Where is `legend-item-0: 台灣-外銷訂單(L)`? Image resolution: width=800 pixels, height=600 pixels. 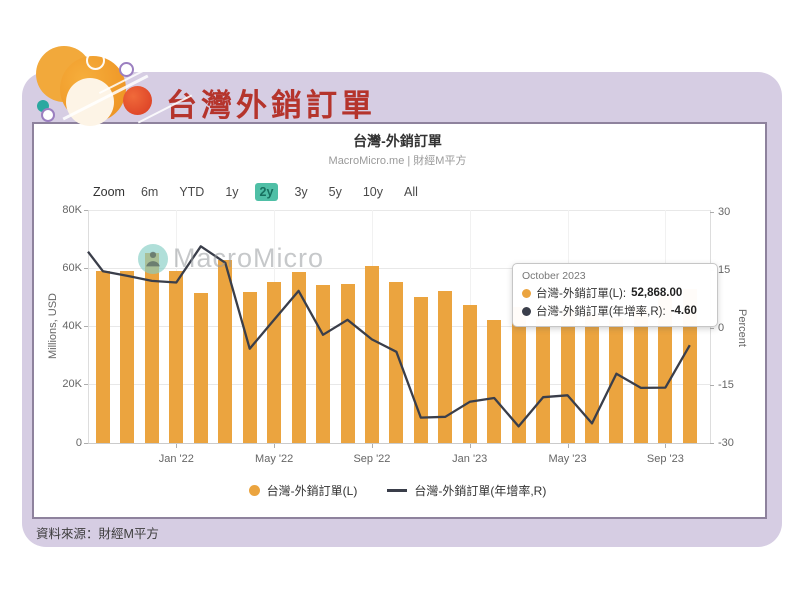 legend-item-0: 台灣-外銷訂單(L) is located at coordinates (303, 490).